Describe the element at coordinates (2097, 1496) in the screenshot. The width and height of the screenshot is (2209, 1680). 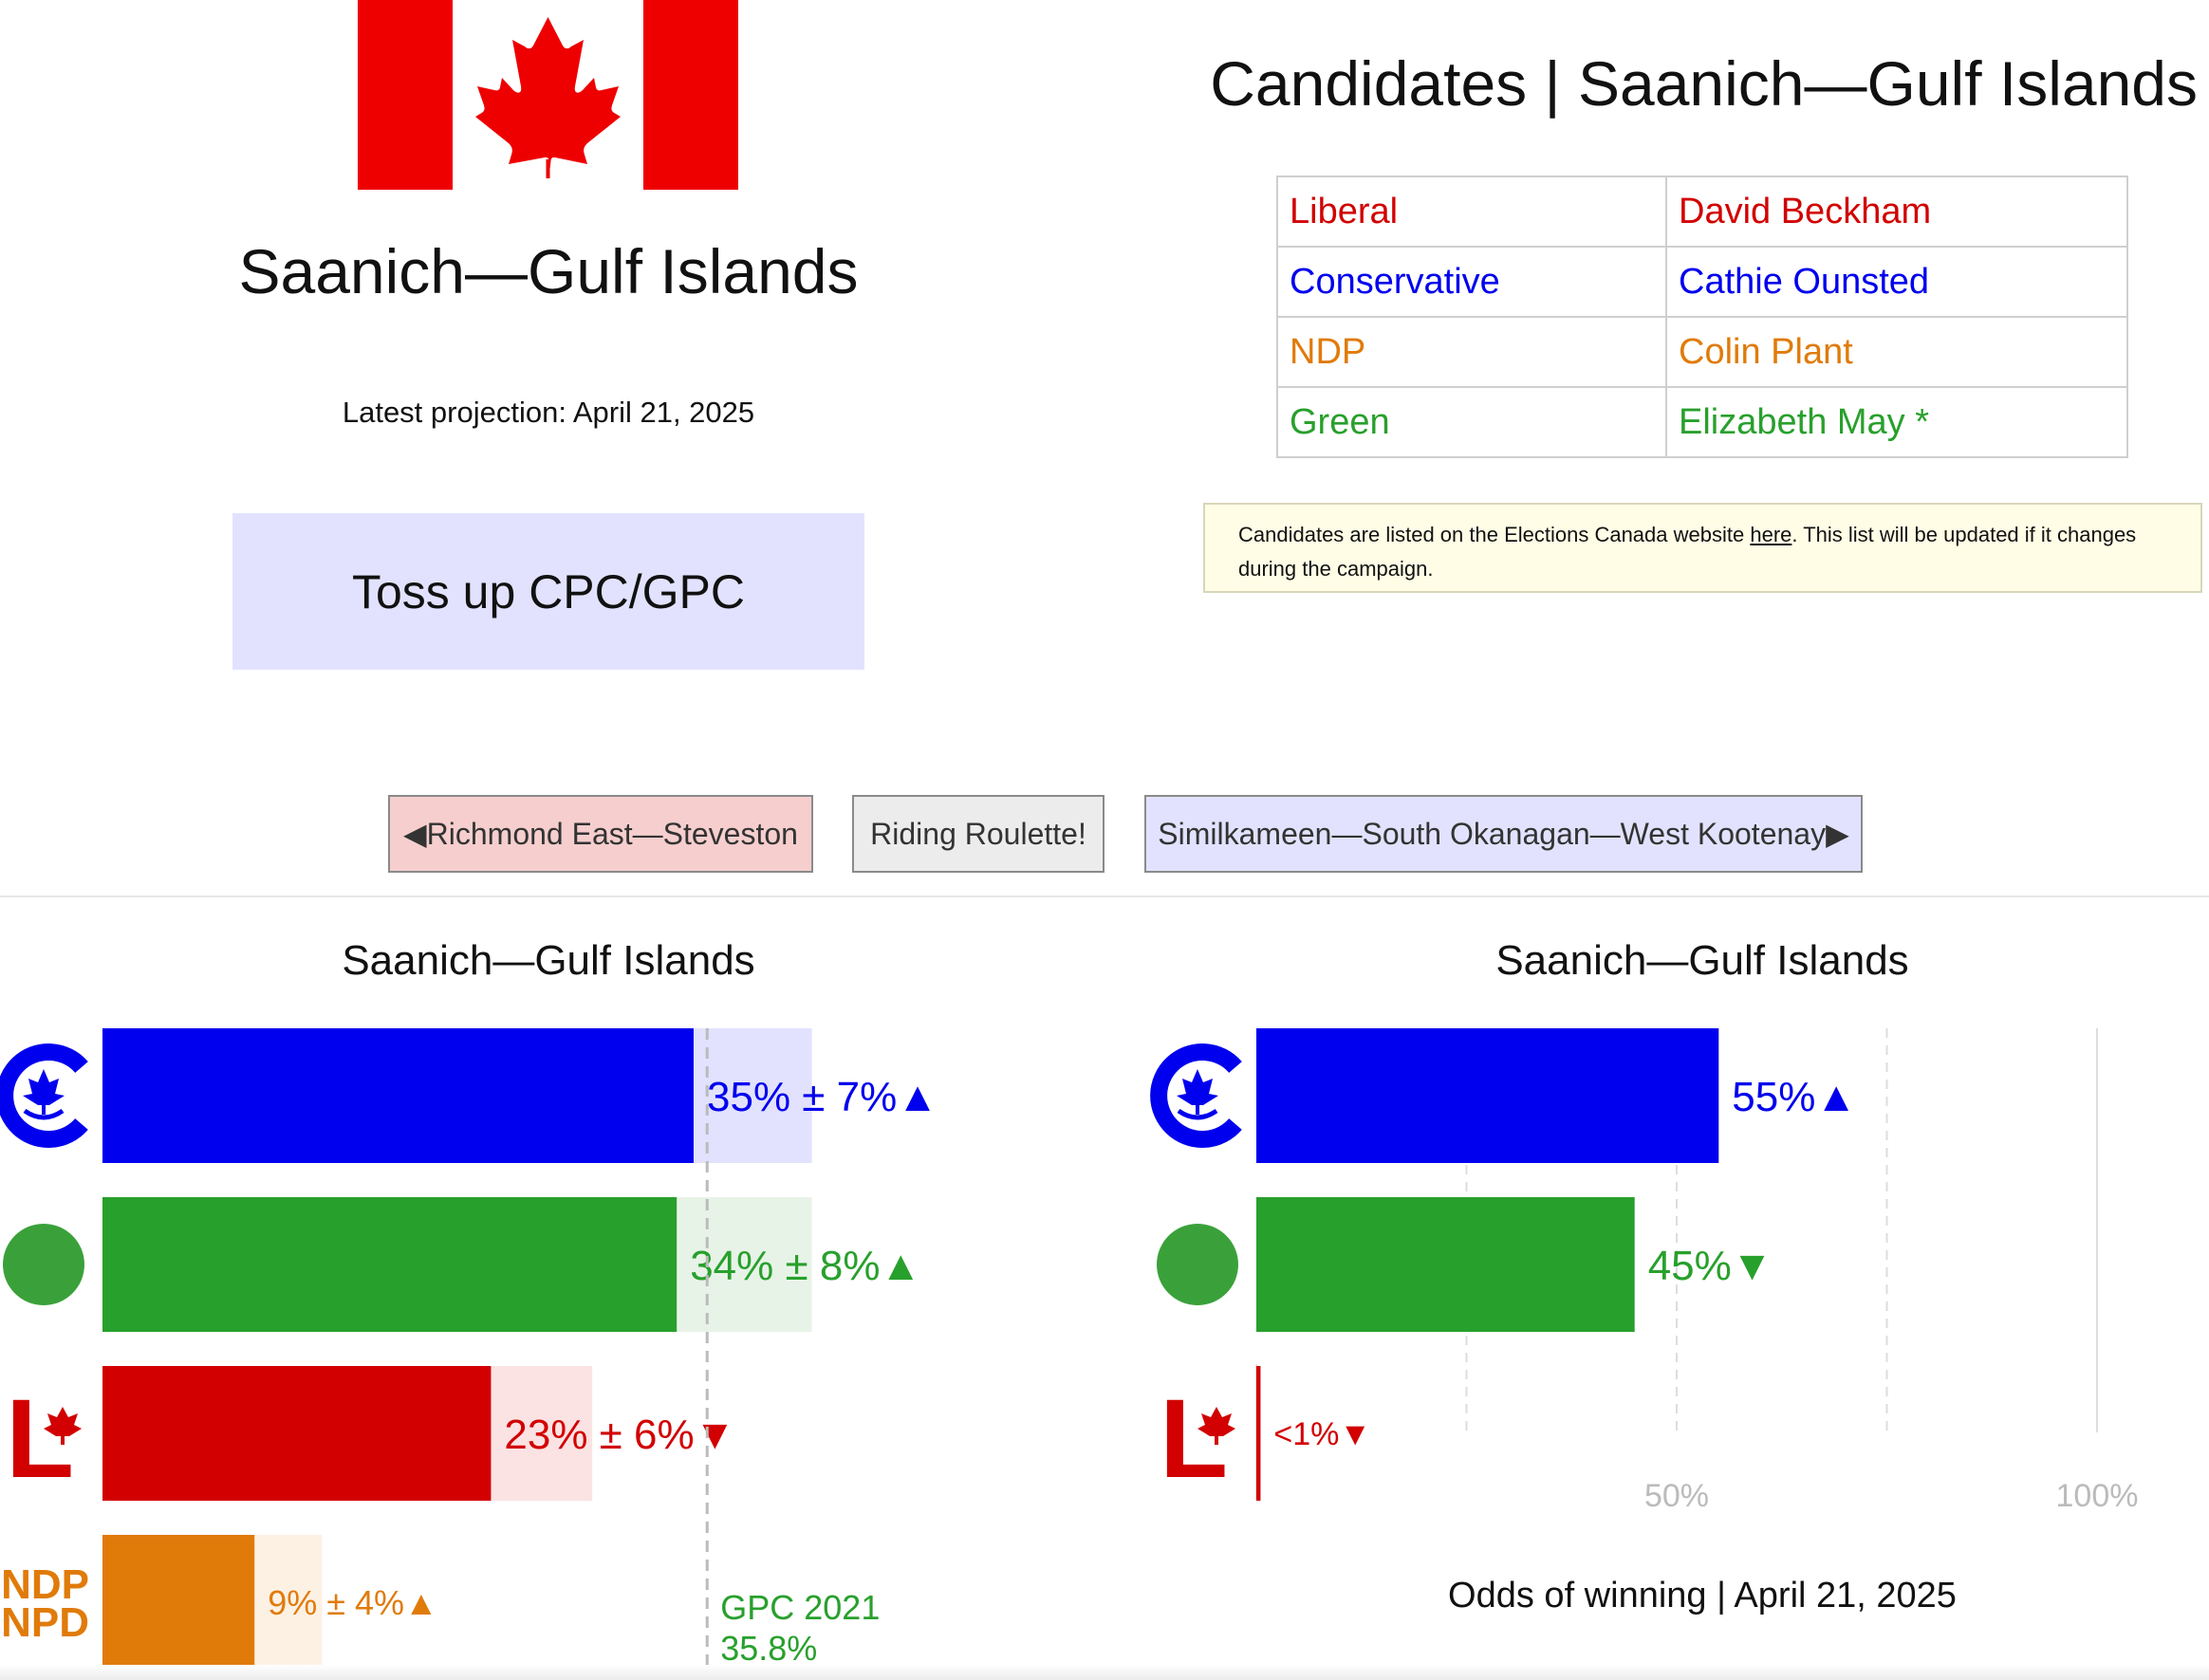
I see `tick-label-100: 100%` at that location.